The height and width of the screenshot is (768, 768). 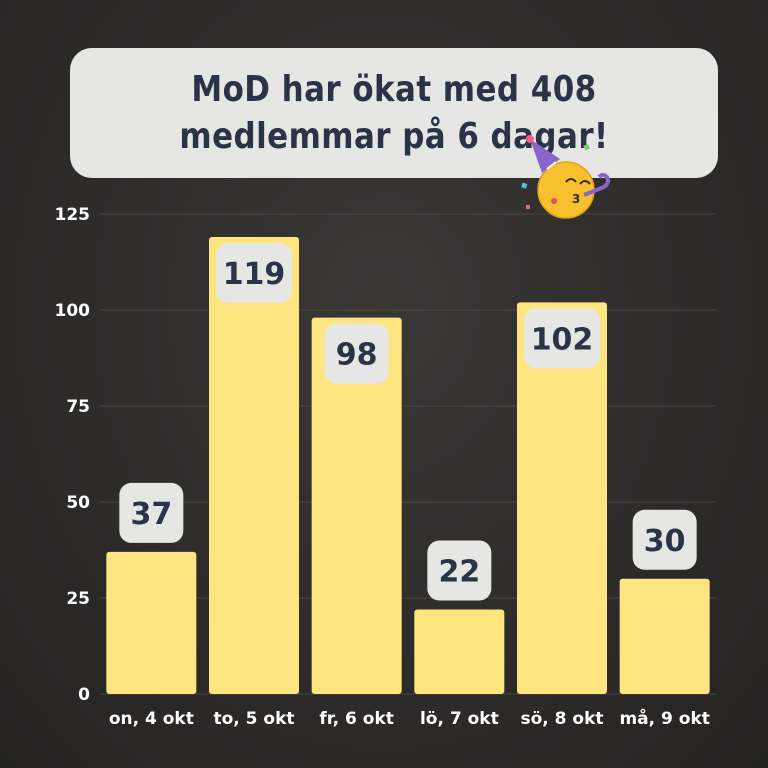 I want to click on bar-group: 37, so click(x=151, y=588).